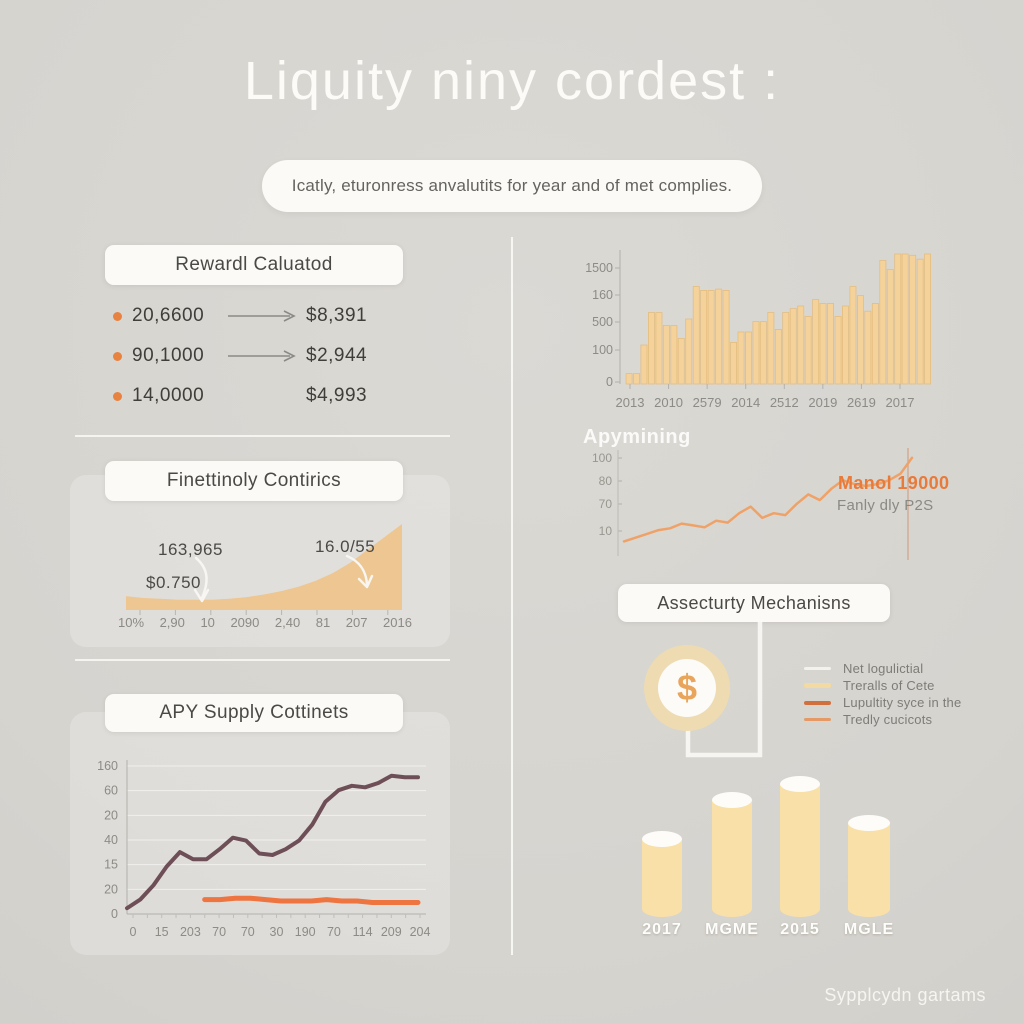 The image size is (1024, 1024). I want to click on apymining-annotation: Fanly dly P2S, so click(885, 505).